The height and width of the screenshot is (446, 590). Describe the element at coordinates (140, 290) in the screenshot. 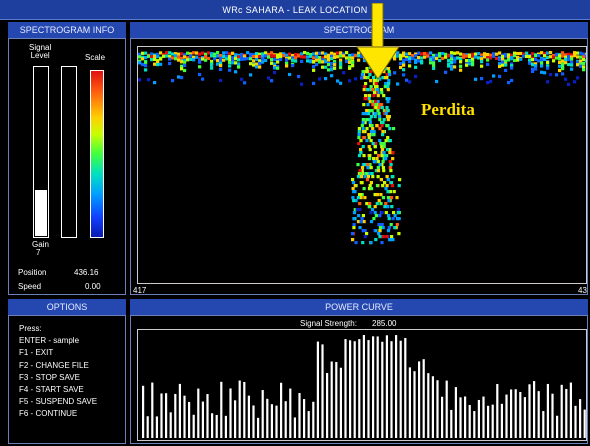

I see `x-axis-start-label: 417` at that location.